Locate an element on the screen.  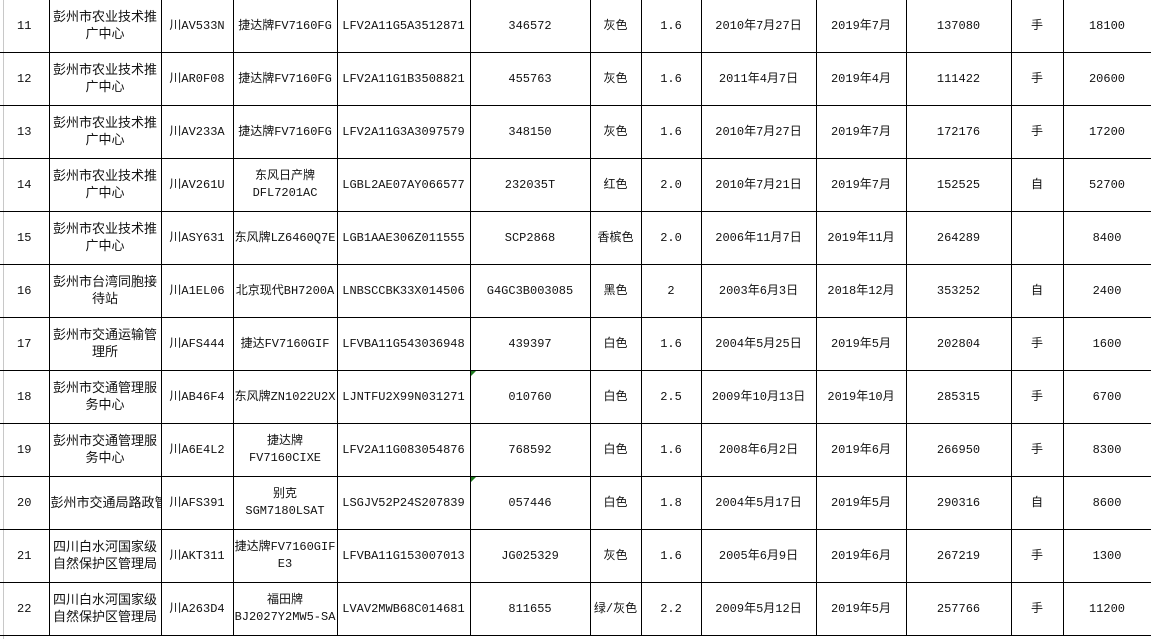
cell-displacement: 1.8 is located at coordinates (671, 503).